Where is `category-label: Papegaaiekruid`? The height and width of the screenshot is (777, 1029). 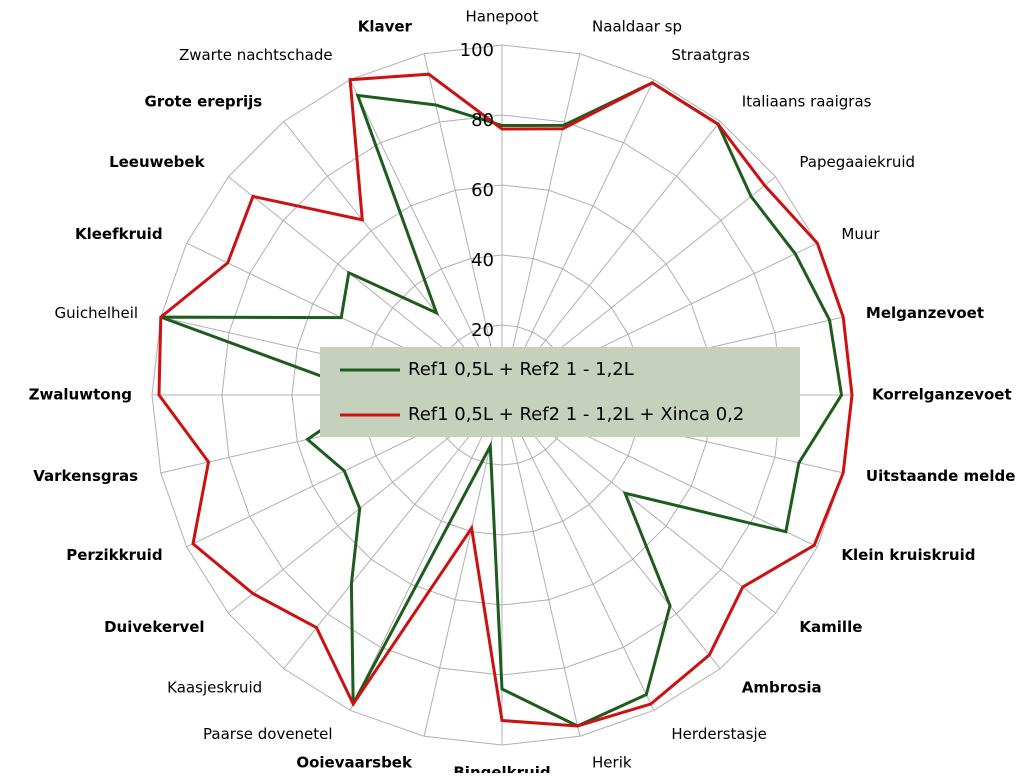
category-label: Papegaaiekruid is located at coordinates (857, 162).